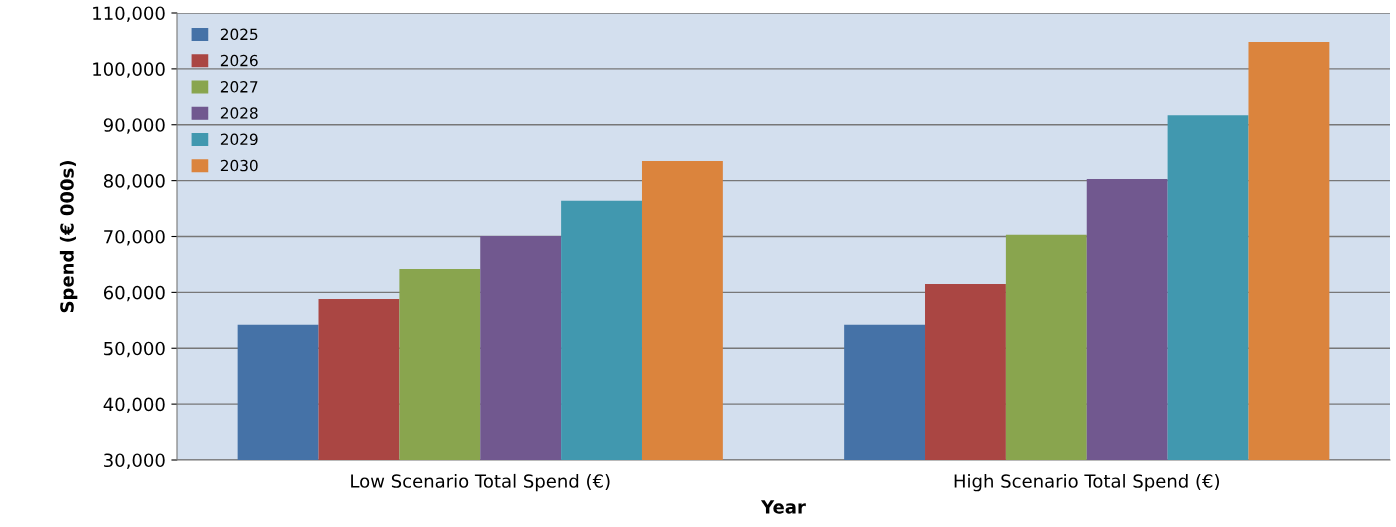 The height and width of the screenshot is (527, 1396). Describe the element at coordinates (129, 14) in the screenshot. I see `y-tick-label: 110,000` at that location.